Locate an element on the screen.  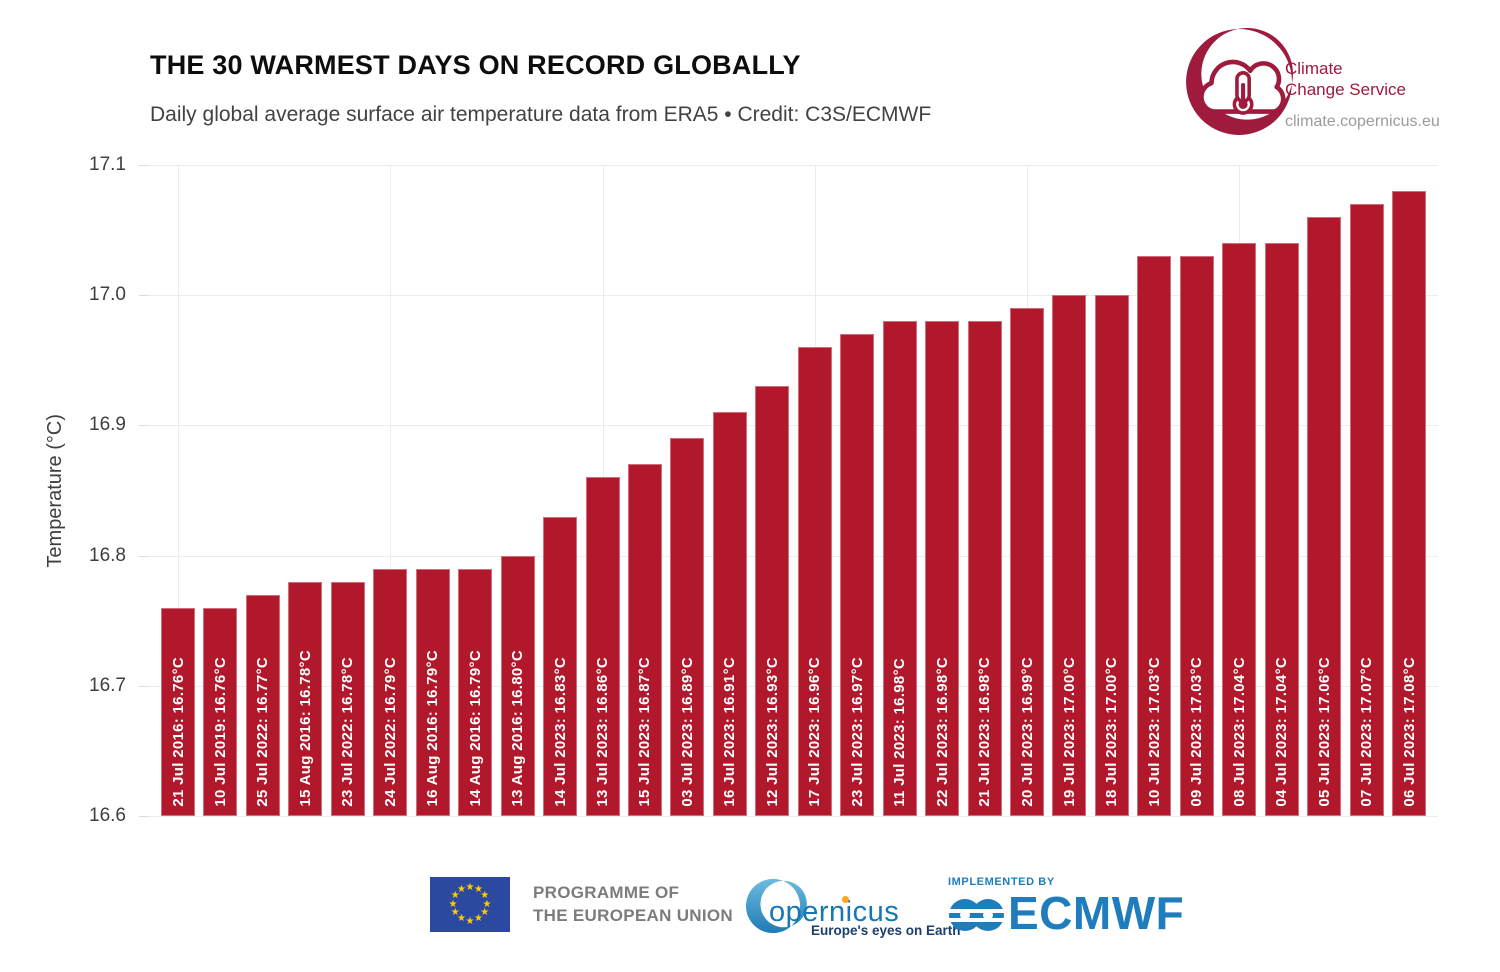
page-title: THE 30 WARMEST DAYS ON RECORD GLOBALLY is located at coordinates (475, 65).